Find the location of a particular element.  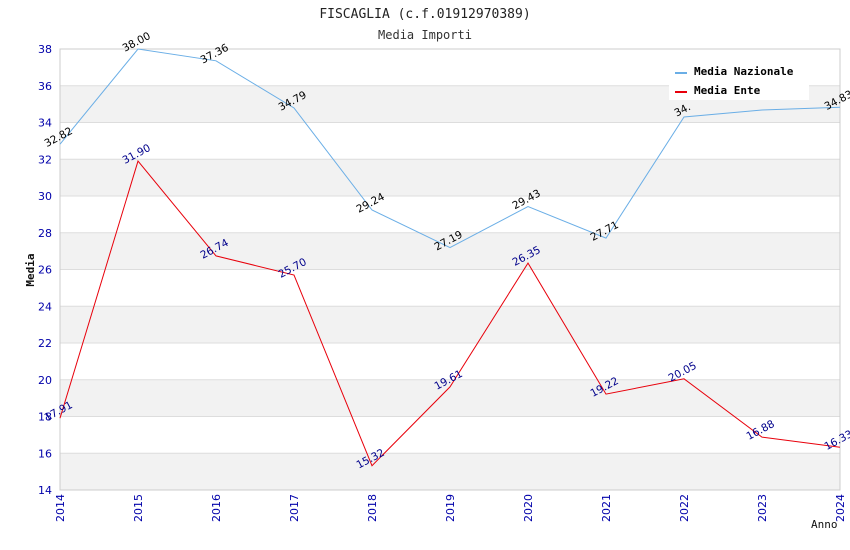

y-tick-label: 20 is located at coordinates (45, 380).